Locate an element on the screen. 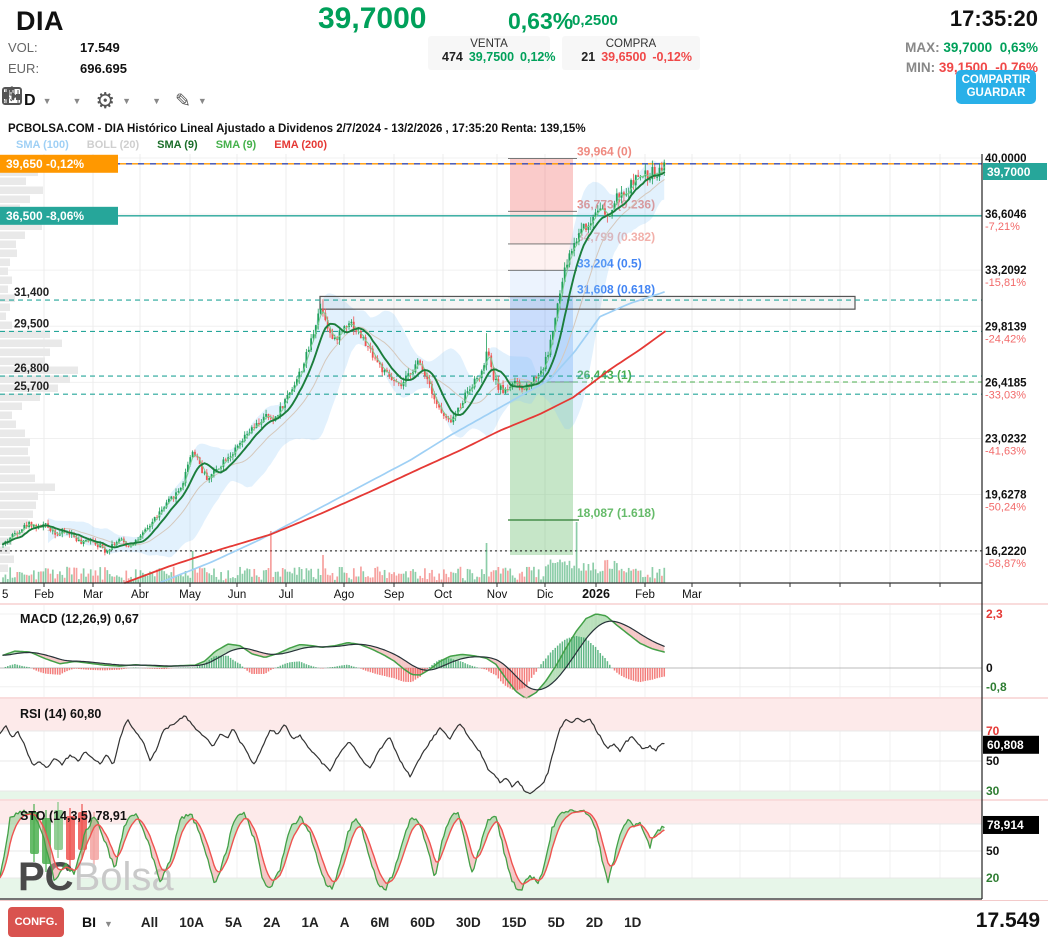 This screenshot has height=943, width=1048. x-axis-label: May is located at coordinates (190, 595).